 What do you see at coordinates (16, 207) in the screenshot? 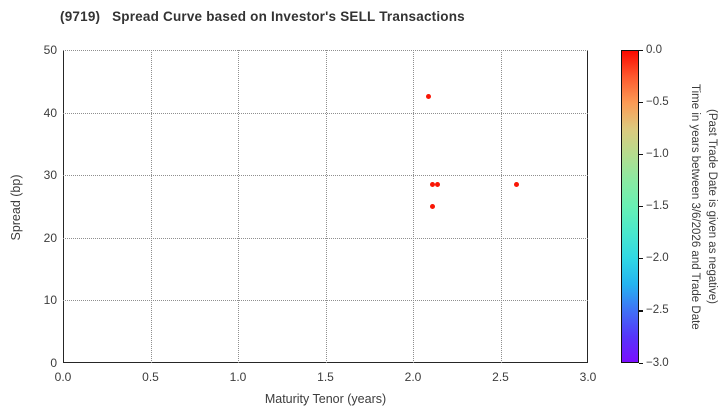
I see `y-axis-label: Spread (bp)` at bounding box center [16, 207].